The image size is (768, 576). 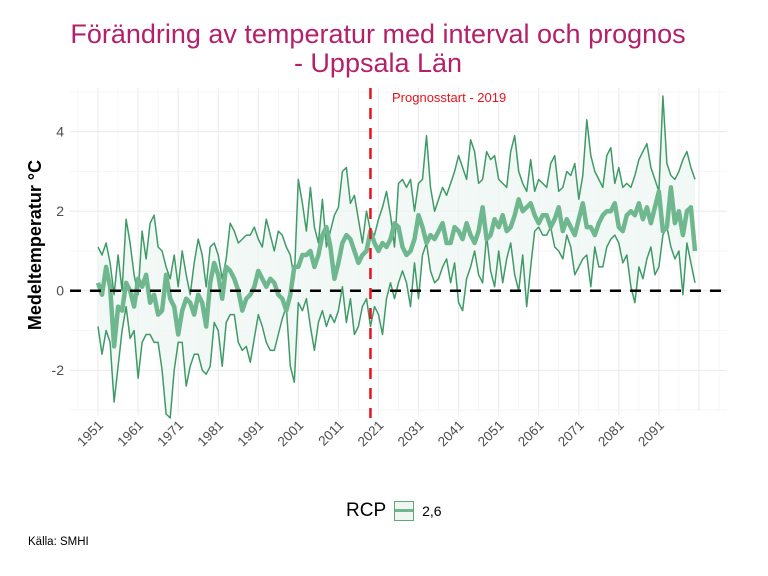 What do you see at coordinates (35, 245) in the screenshot?
I see `y-axis-label: Medeltemperatur °C` at bounding box center [35, 245].